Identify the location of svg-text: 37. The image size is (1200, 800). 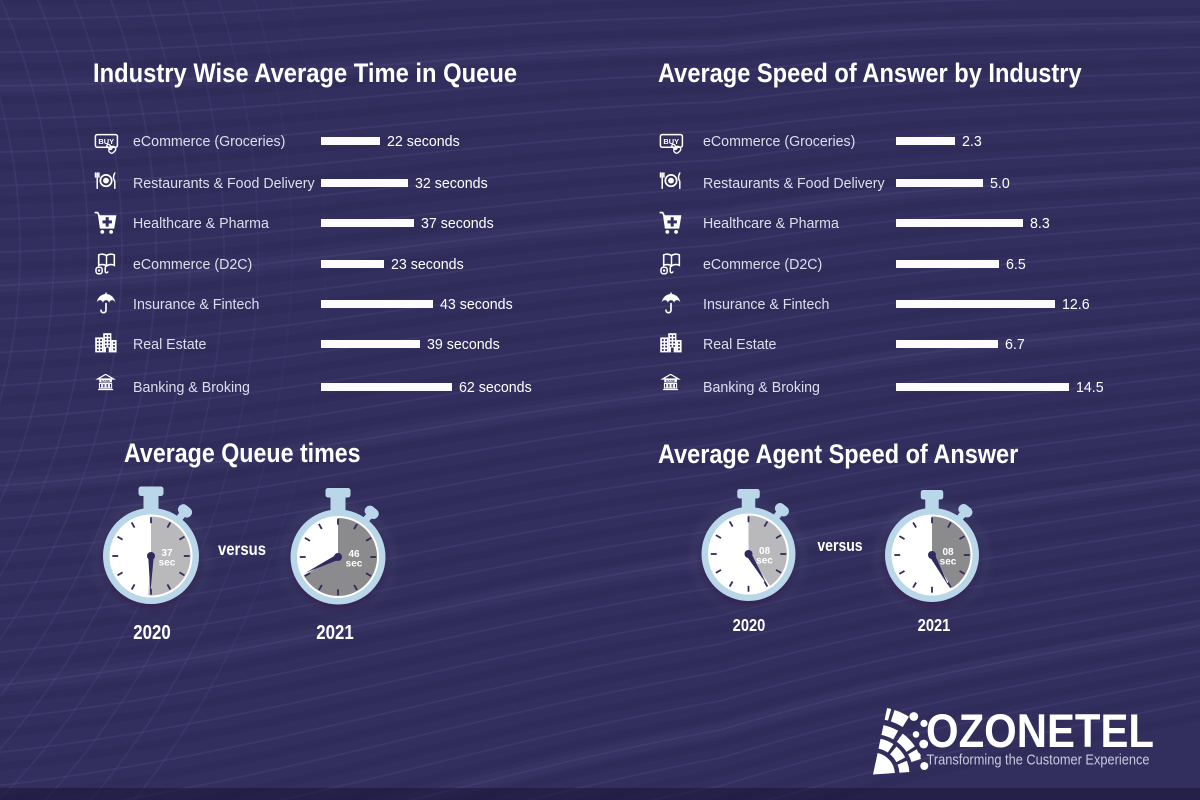
(167, 553).